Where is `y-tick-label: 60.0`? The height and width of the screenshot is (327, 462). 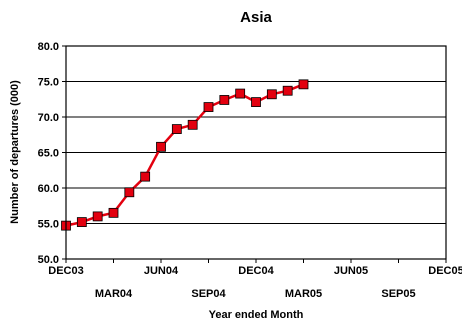
y-tick-label: 60.0 is located at coordinates (48, 189).